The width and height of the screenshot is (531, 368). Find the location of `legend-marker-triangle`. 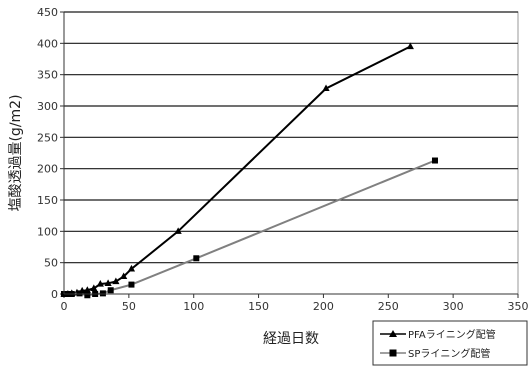

legend-marker-triangle is located at coordinates (393, 333).